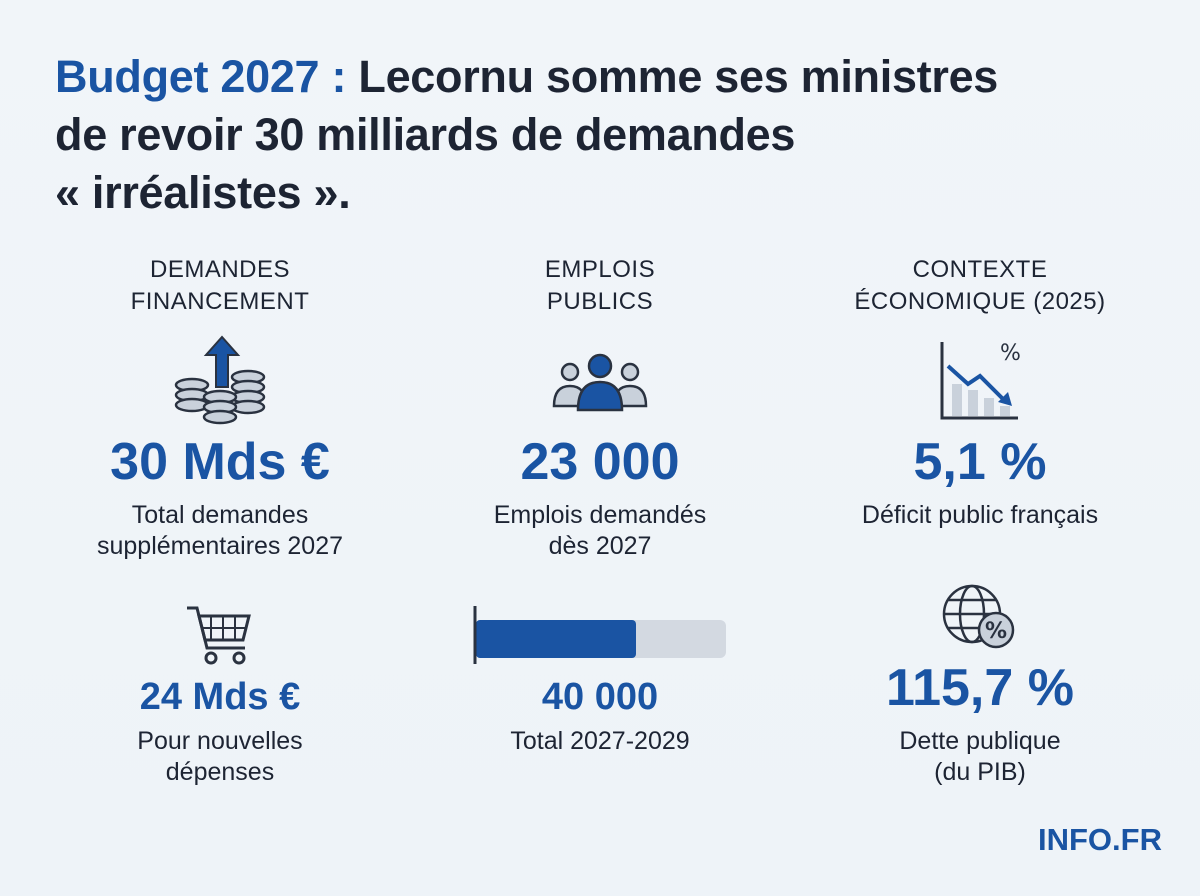 Image resolution: width=1200 pixels, height=896 pixels. I want to click on stat-value: 30 Mds €, so click(220, 462).